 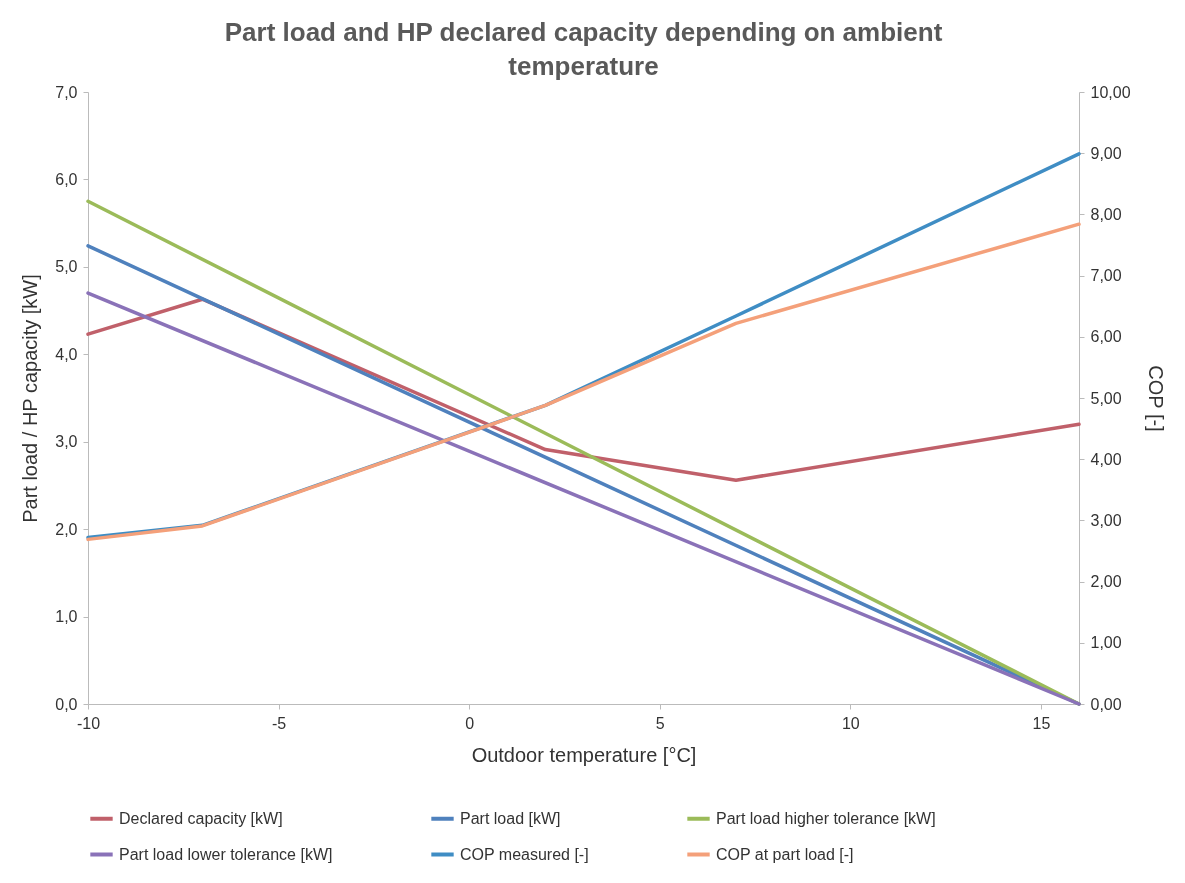 What do you see at coordinates (1106, 582) in the screenshot?
I see `y2-tick-label: 2,00` at bounding box center [1106, 582].